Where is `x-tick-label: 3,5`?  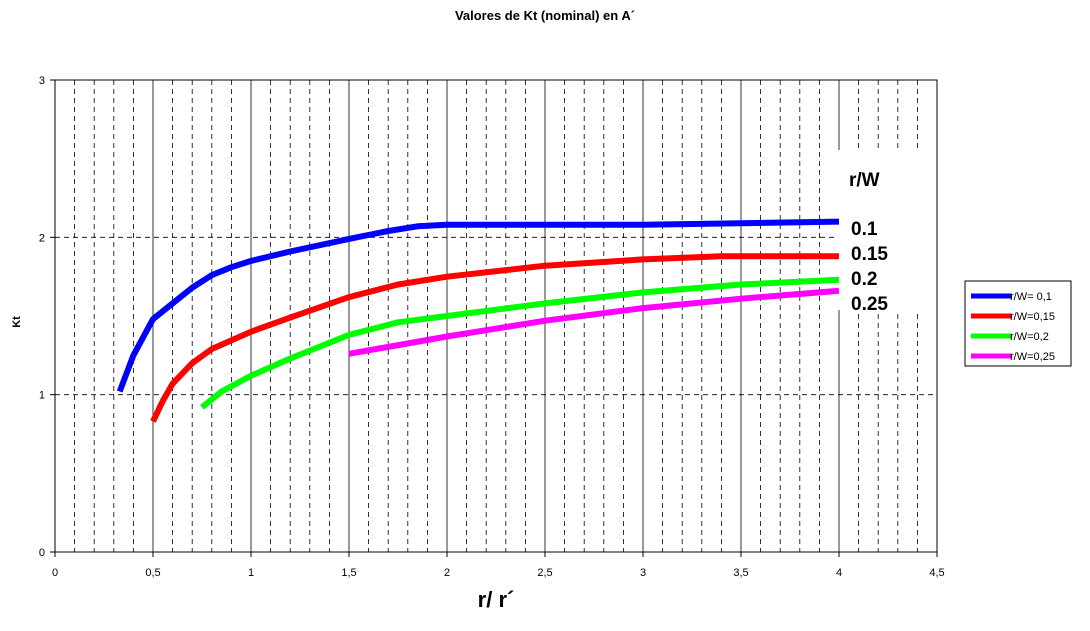 x-tick-label: 3,5 is located at coordinates (740, 573).